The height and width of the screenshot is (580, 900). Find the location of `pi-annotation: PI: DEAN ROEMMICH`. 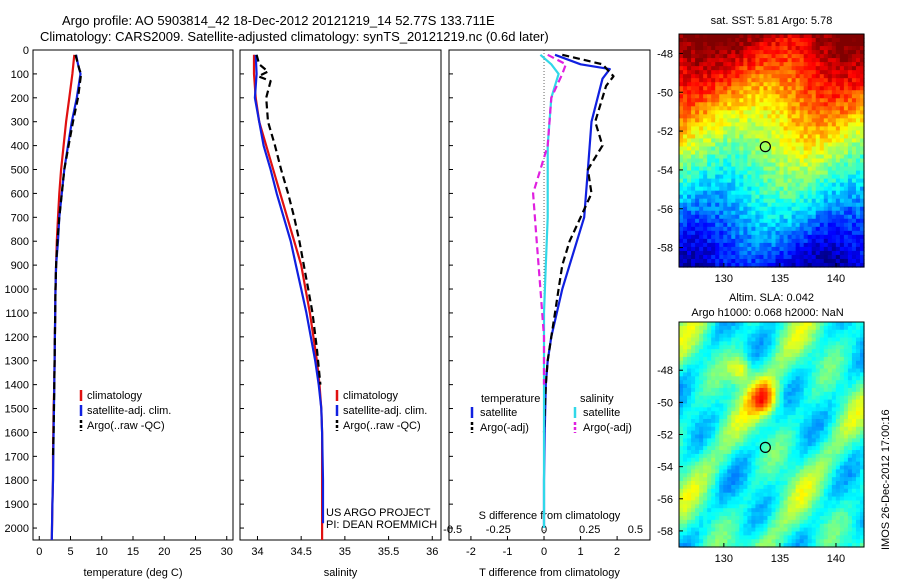

pi-annotation: PI: DEAN ROEMMICH is located at coordinates (381, 525).